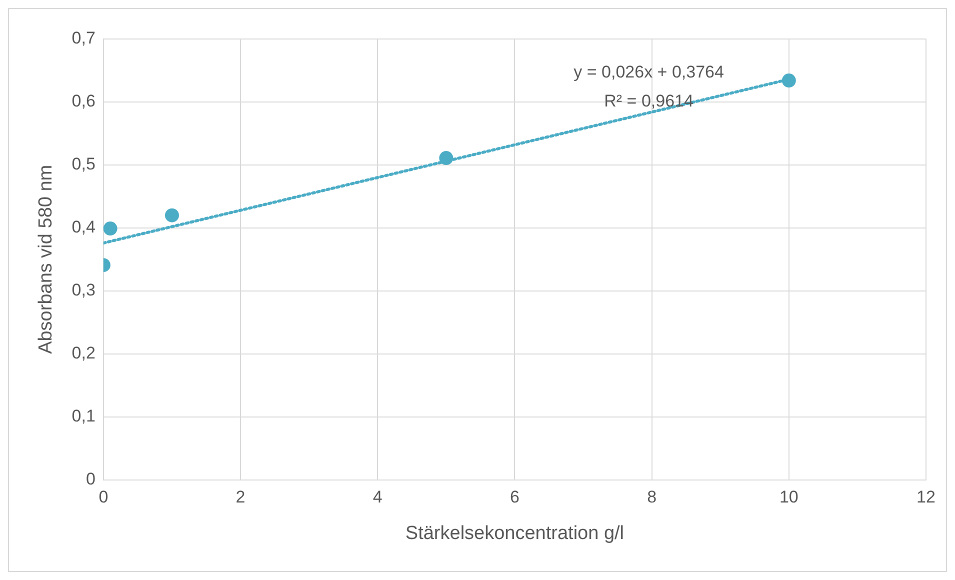 Image resolution: width=955 pixels, height=580 pixels. Describe the element at coordinates (84, 227) in the screenshot. I see `y-tick-label: 0,4` at that location.